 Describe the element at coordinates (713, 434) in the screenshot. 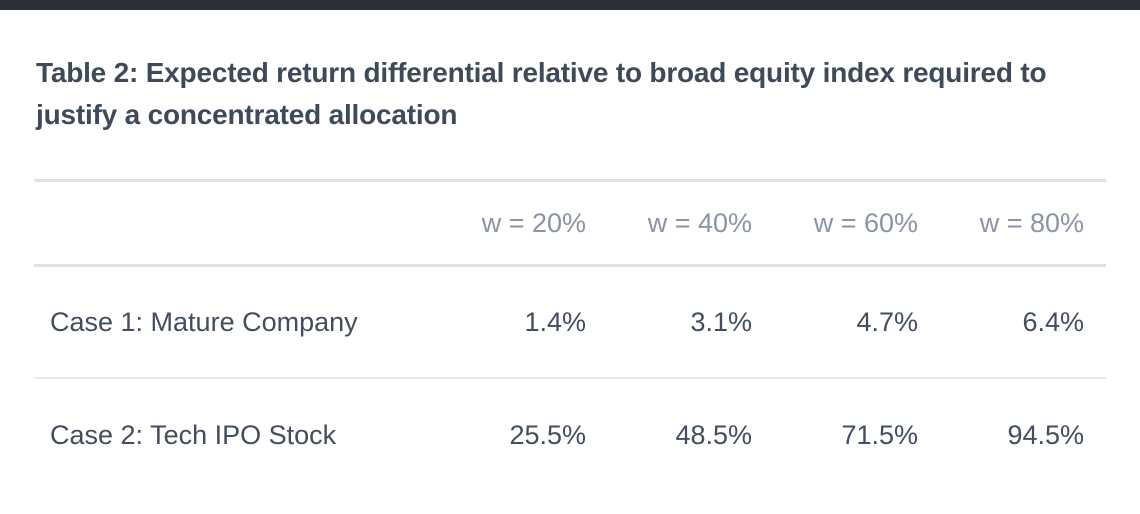

I see `table-cell: 48.5%` at that location.